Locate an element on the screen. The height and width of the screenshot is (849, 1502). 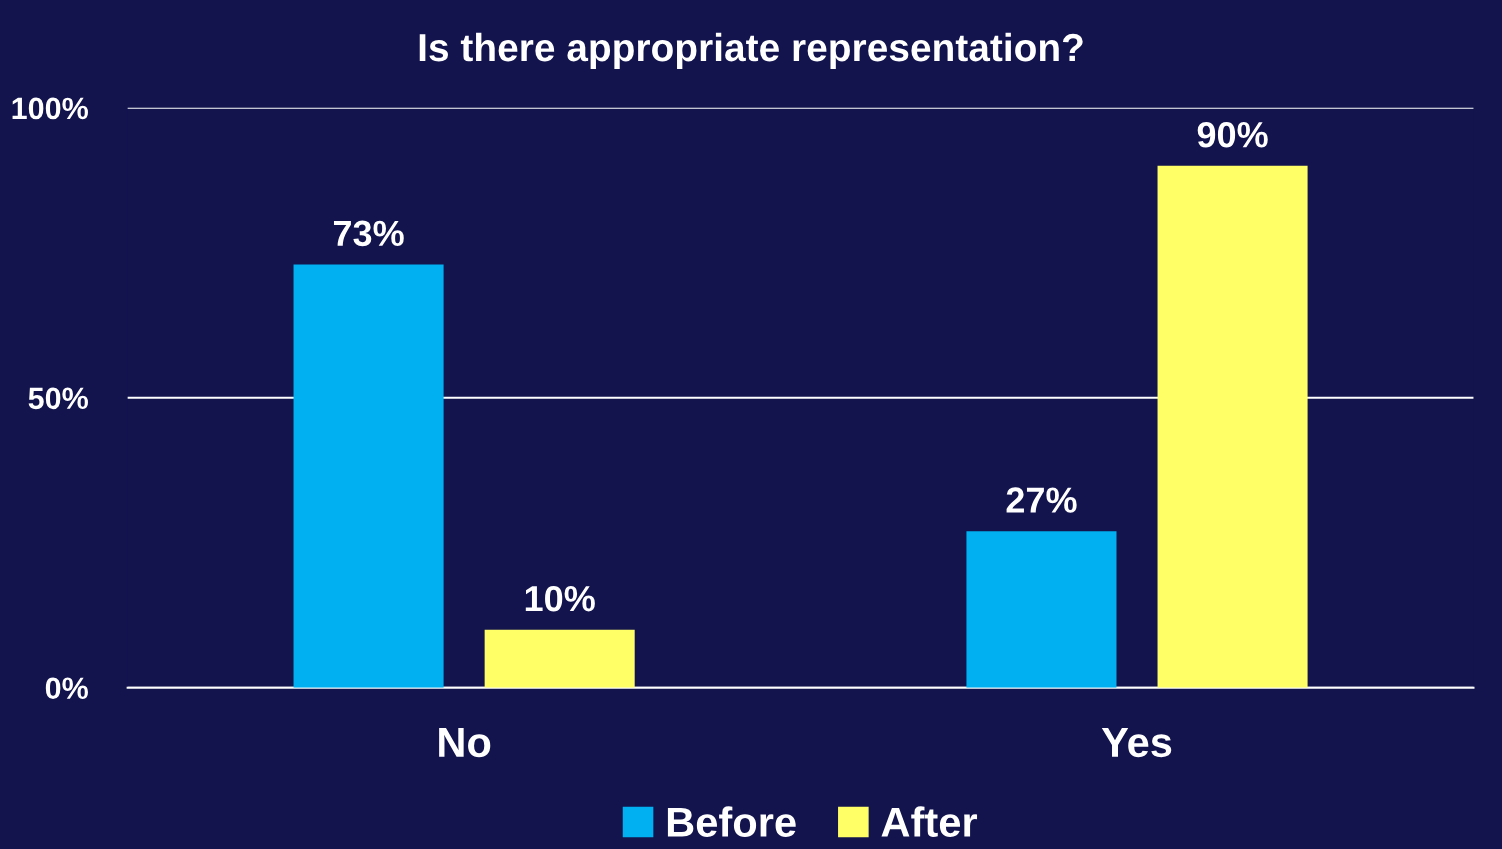
y-tick-label: 100% is located at coordinates (50, 108).